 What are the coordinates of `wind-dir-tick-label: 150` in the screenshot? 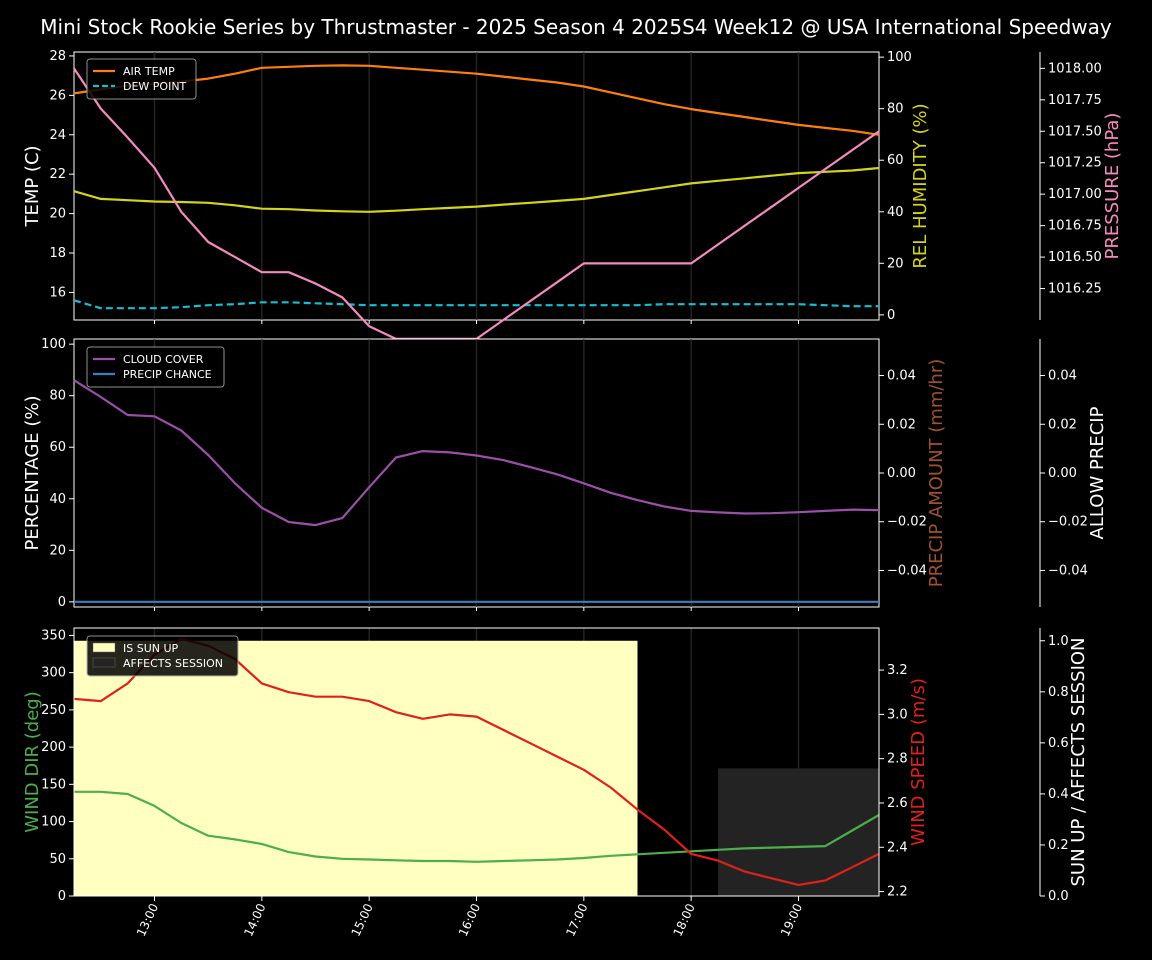 It's located at (53, 784).